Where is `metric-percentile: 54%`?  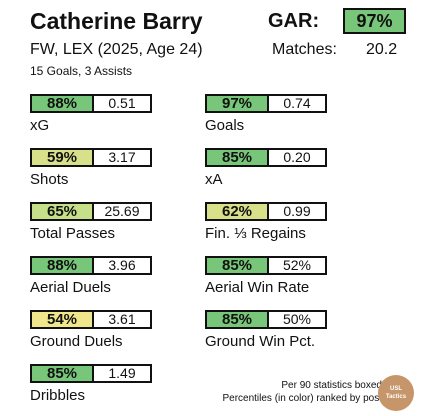 metric-percentile: 54% is located at coordinates (62, 319).